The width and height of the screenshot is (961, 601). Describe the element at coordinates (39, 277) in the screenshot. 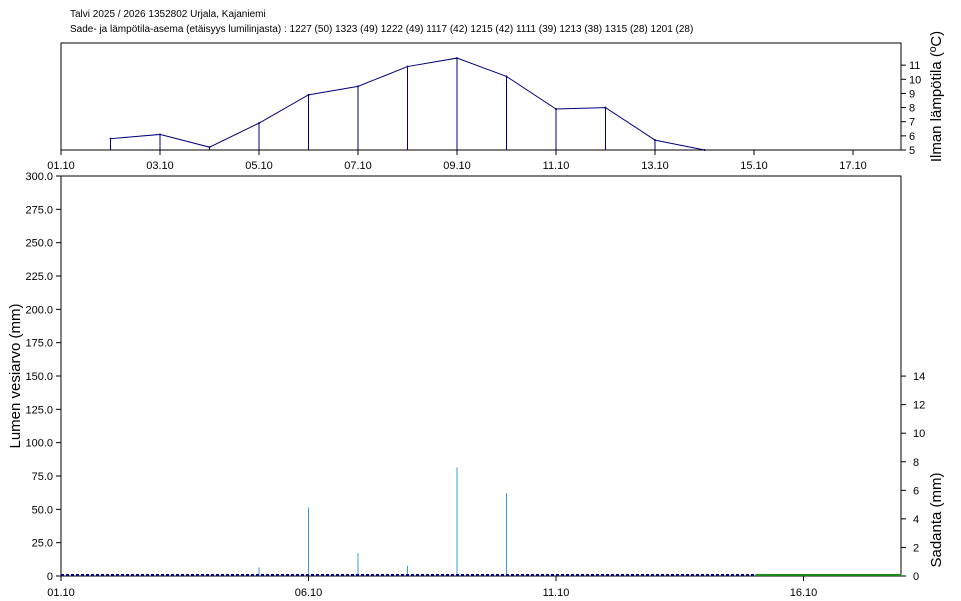

I see `snow-y-tick-label: 225.0` at that location.